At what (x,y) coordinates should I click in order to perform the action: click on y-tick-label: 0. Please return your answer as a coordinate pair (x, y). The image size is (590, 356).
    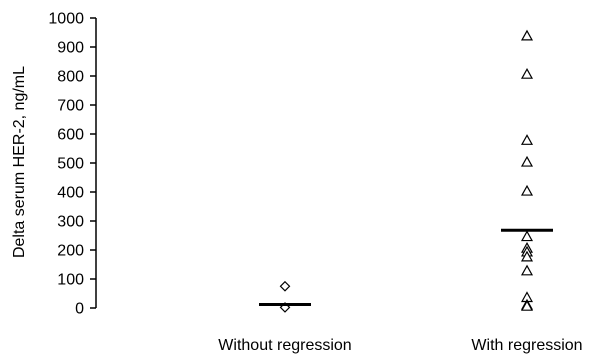
    Looking at the image, I should click on (79, 309).